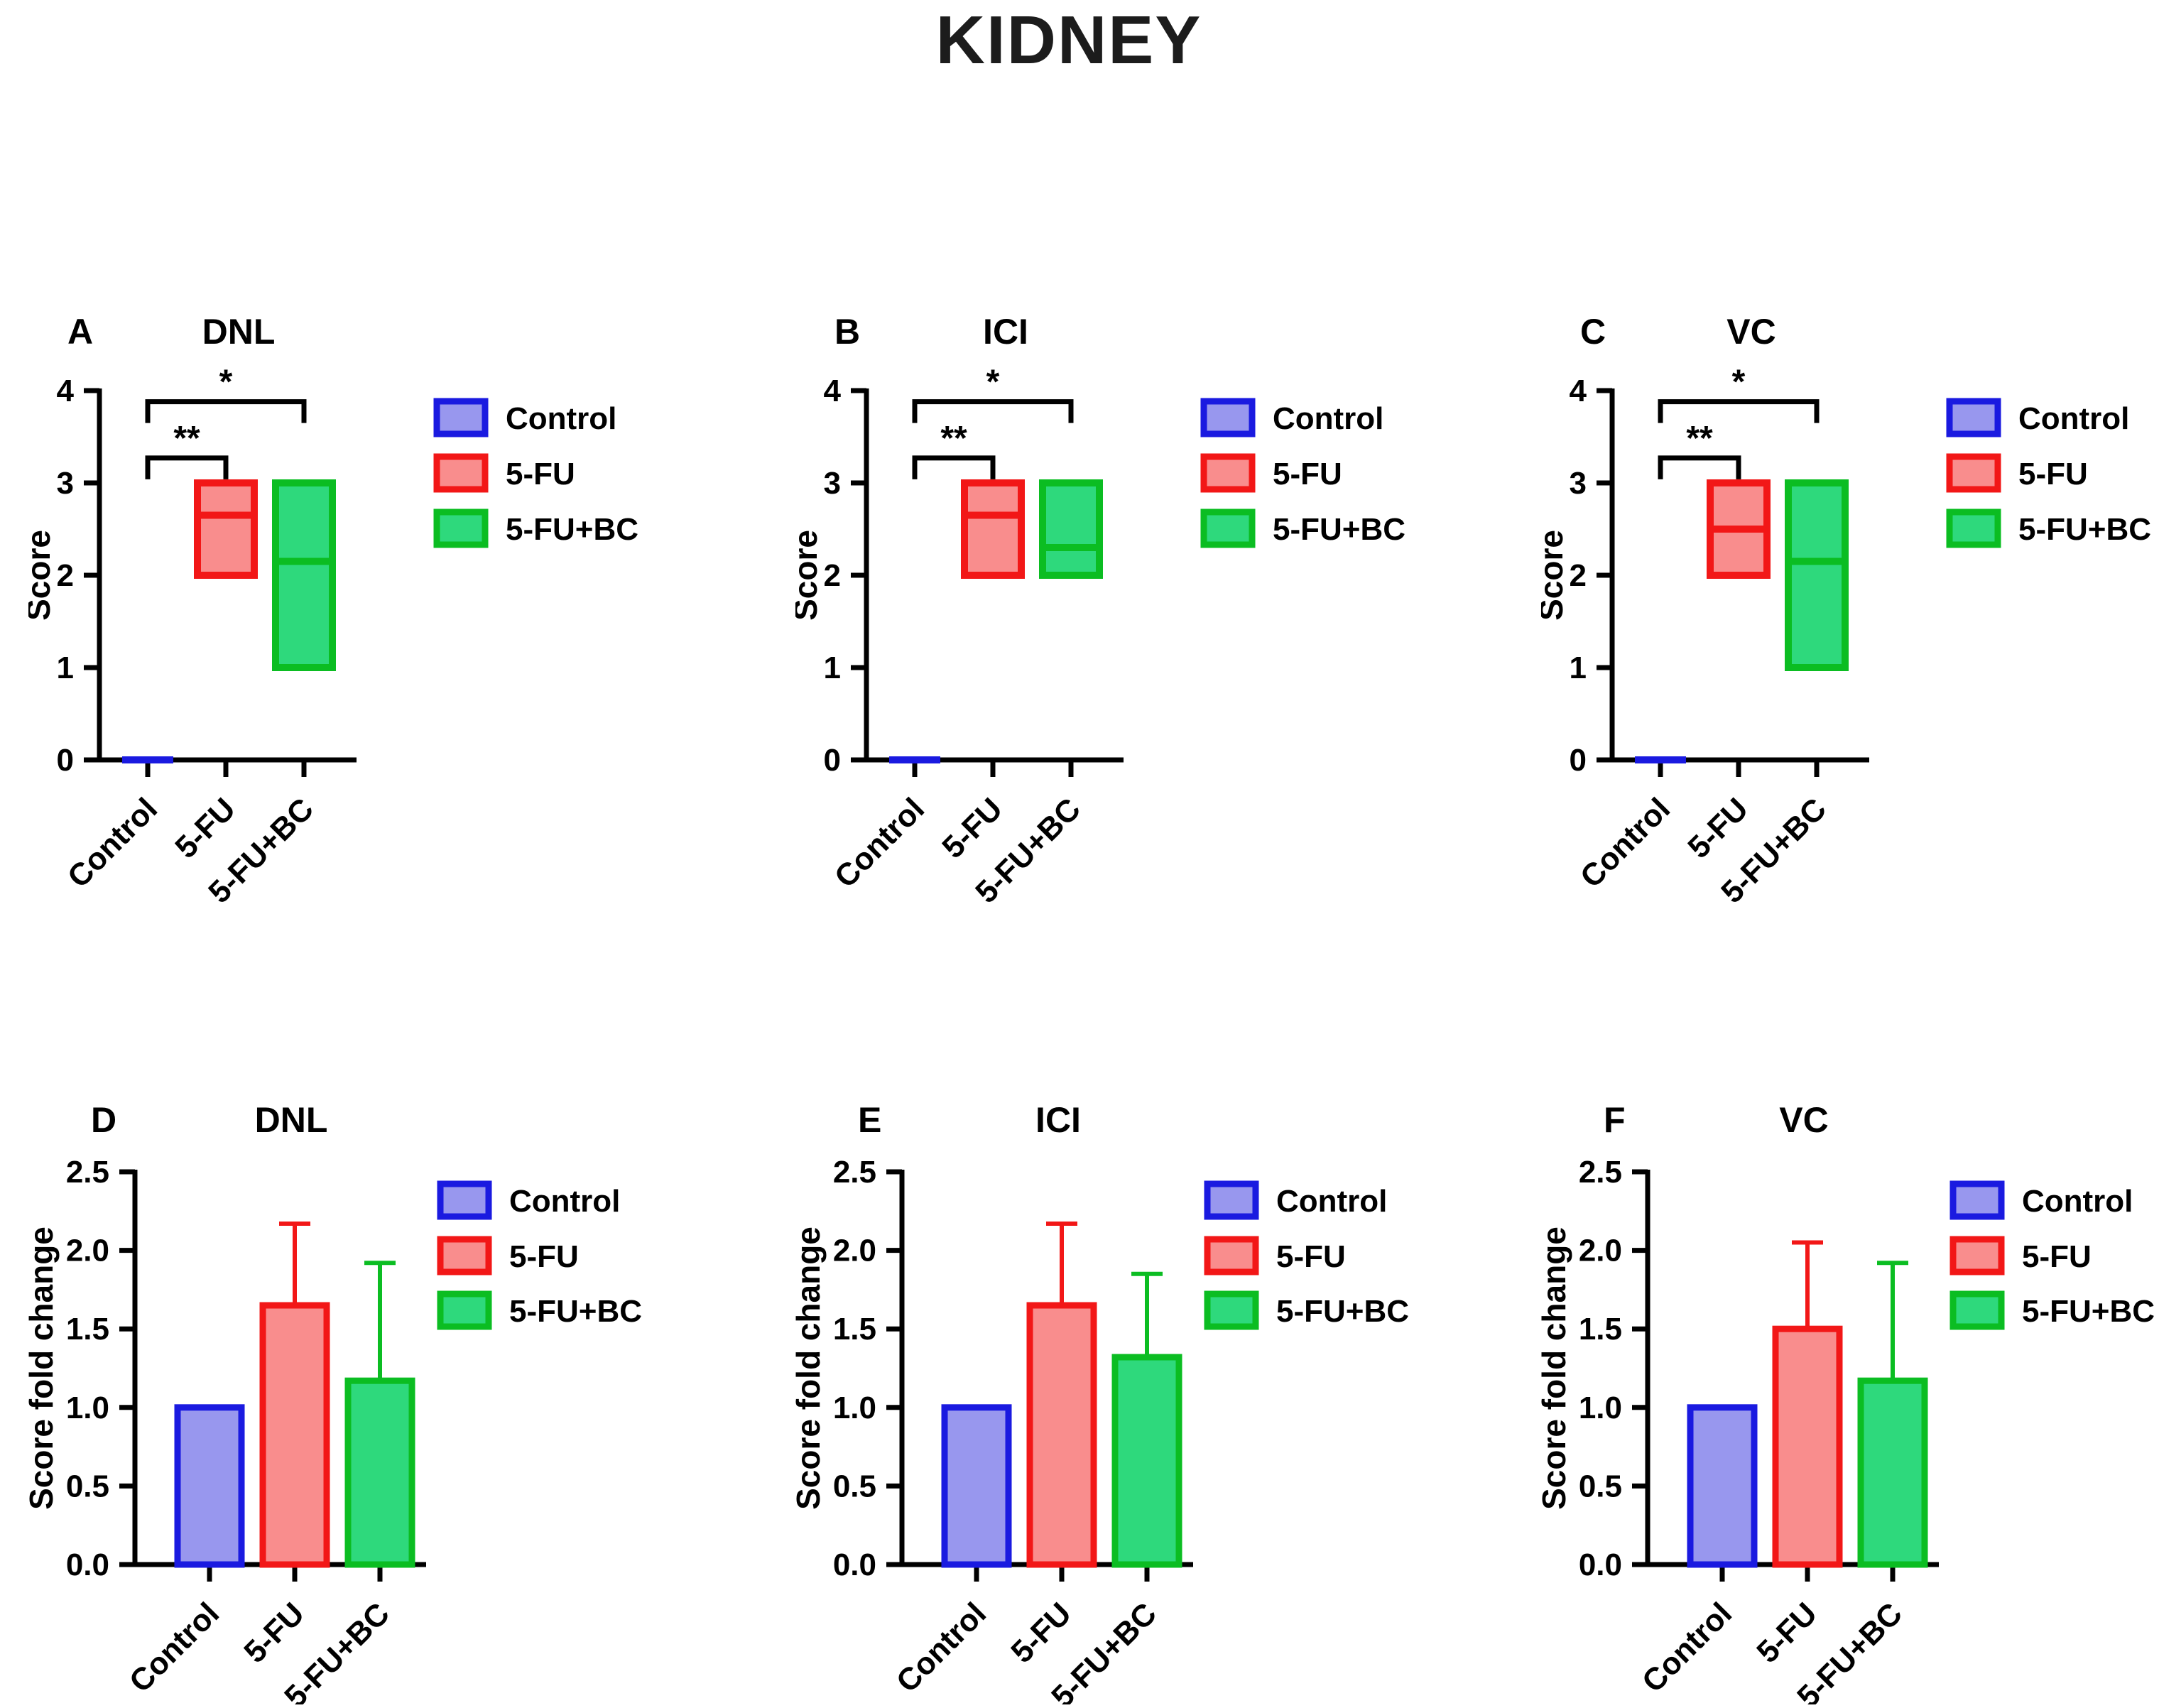 This screenshot has width=2159, height=1708. I want to click on floating-bar-control, so click(1661, 759).